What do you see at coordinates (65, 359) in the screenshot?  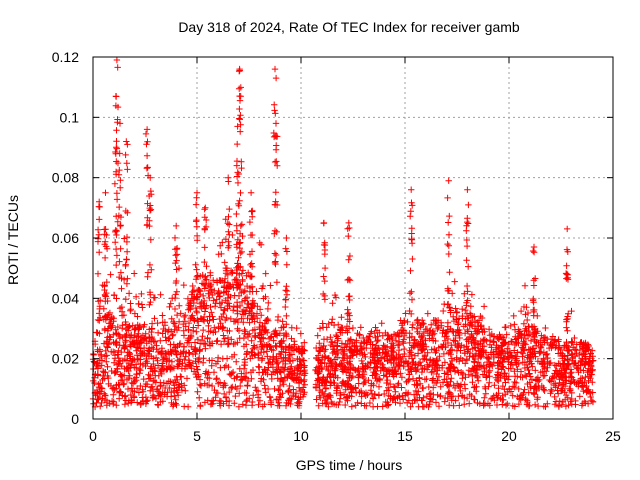 I see `y-tick-label: 0.02` at bounding box center [65, 359].